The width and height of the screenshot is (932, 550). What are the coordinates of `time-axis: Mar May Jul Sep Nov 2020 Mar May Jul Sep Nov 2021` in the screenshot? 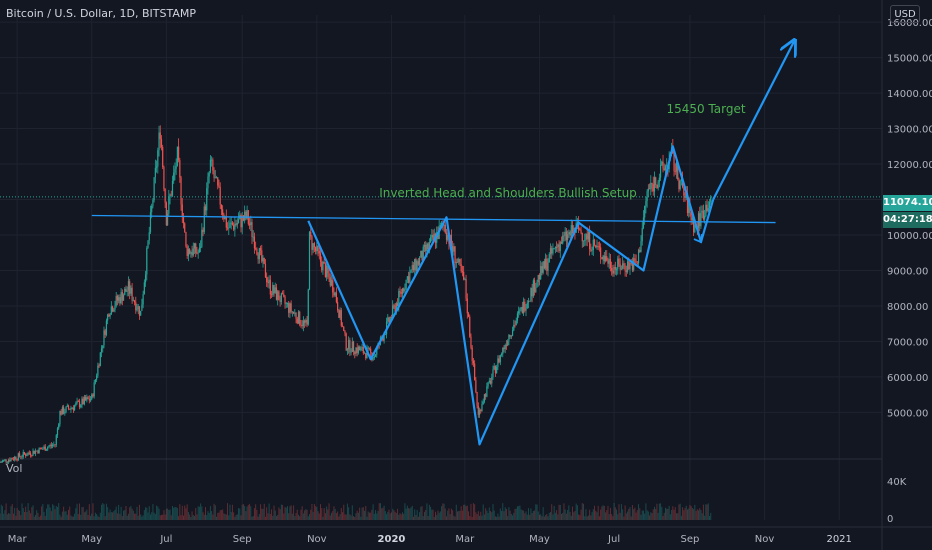 It's located at (430, 539).